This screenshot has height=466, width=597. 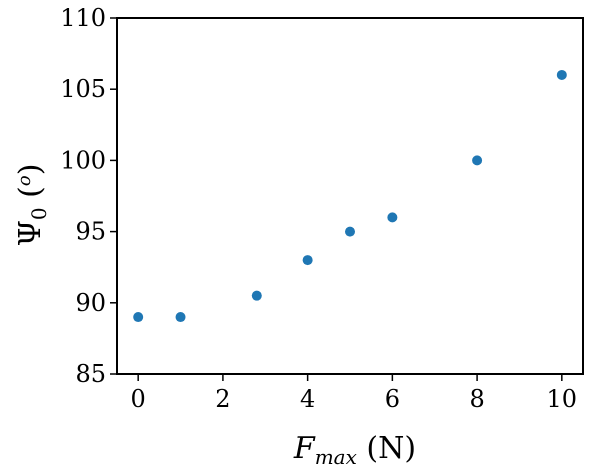 I want to click on y-tick-label: 85, so click(x=90, y=374).